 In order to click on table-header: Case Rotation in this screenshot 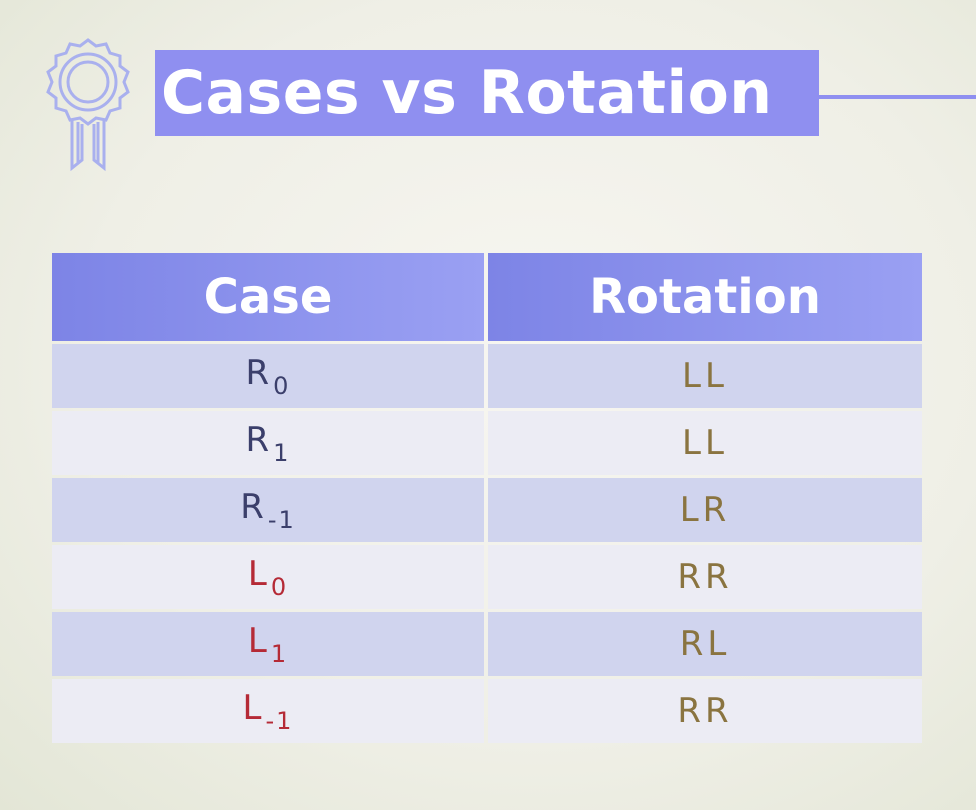, I will do `click(487, 297)`.